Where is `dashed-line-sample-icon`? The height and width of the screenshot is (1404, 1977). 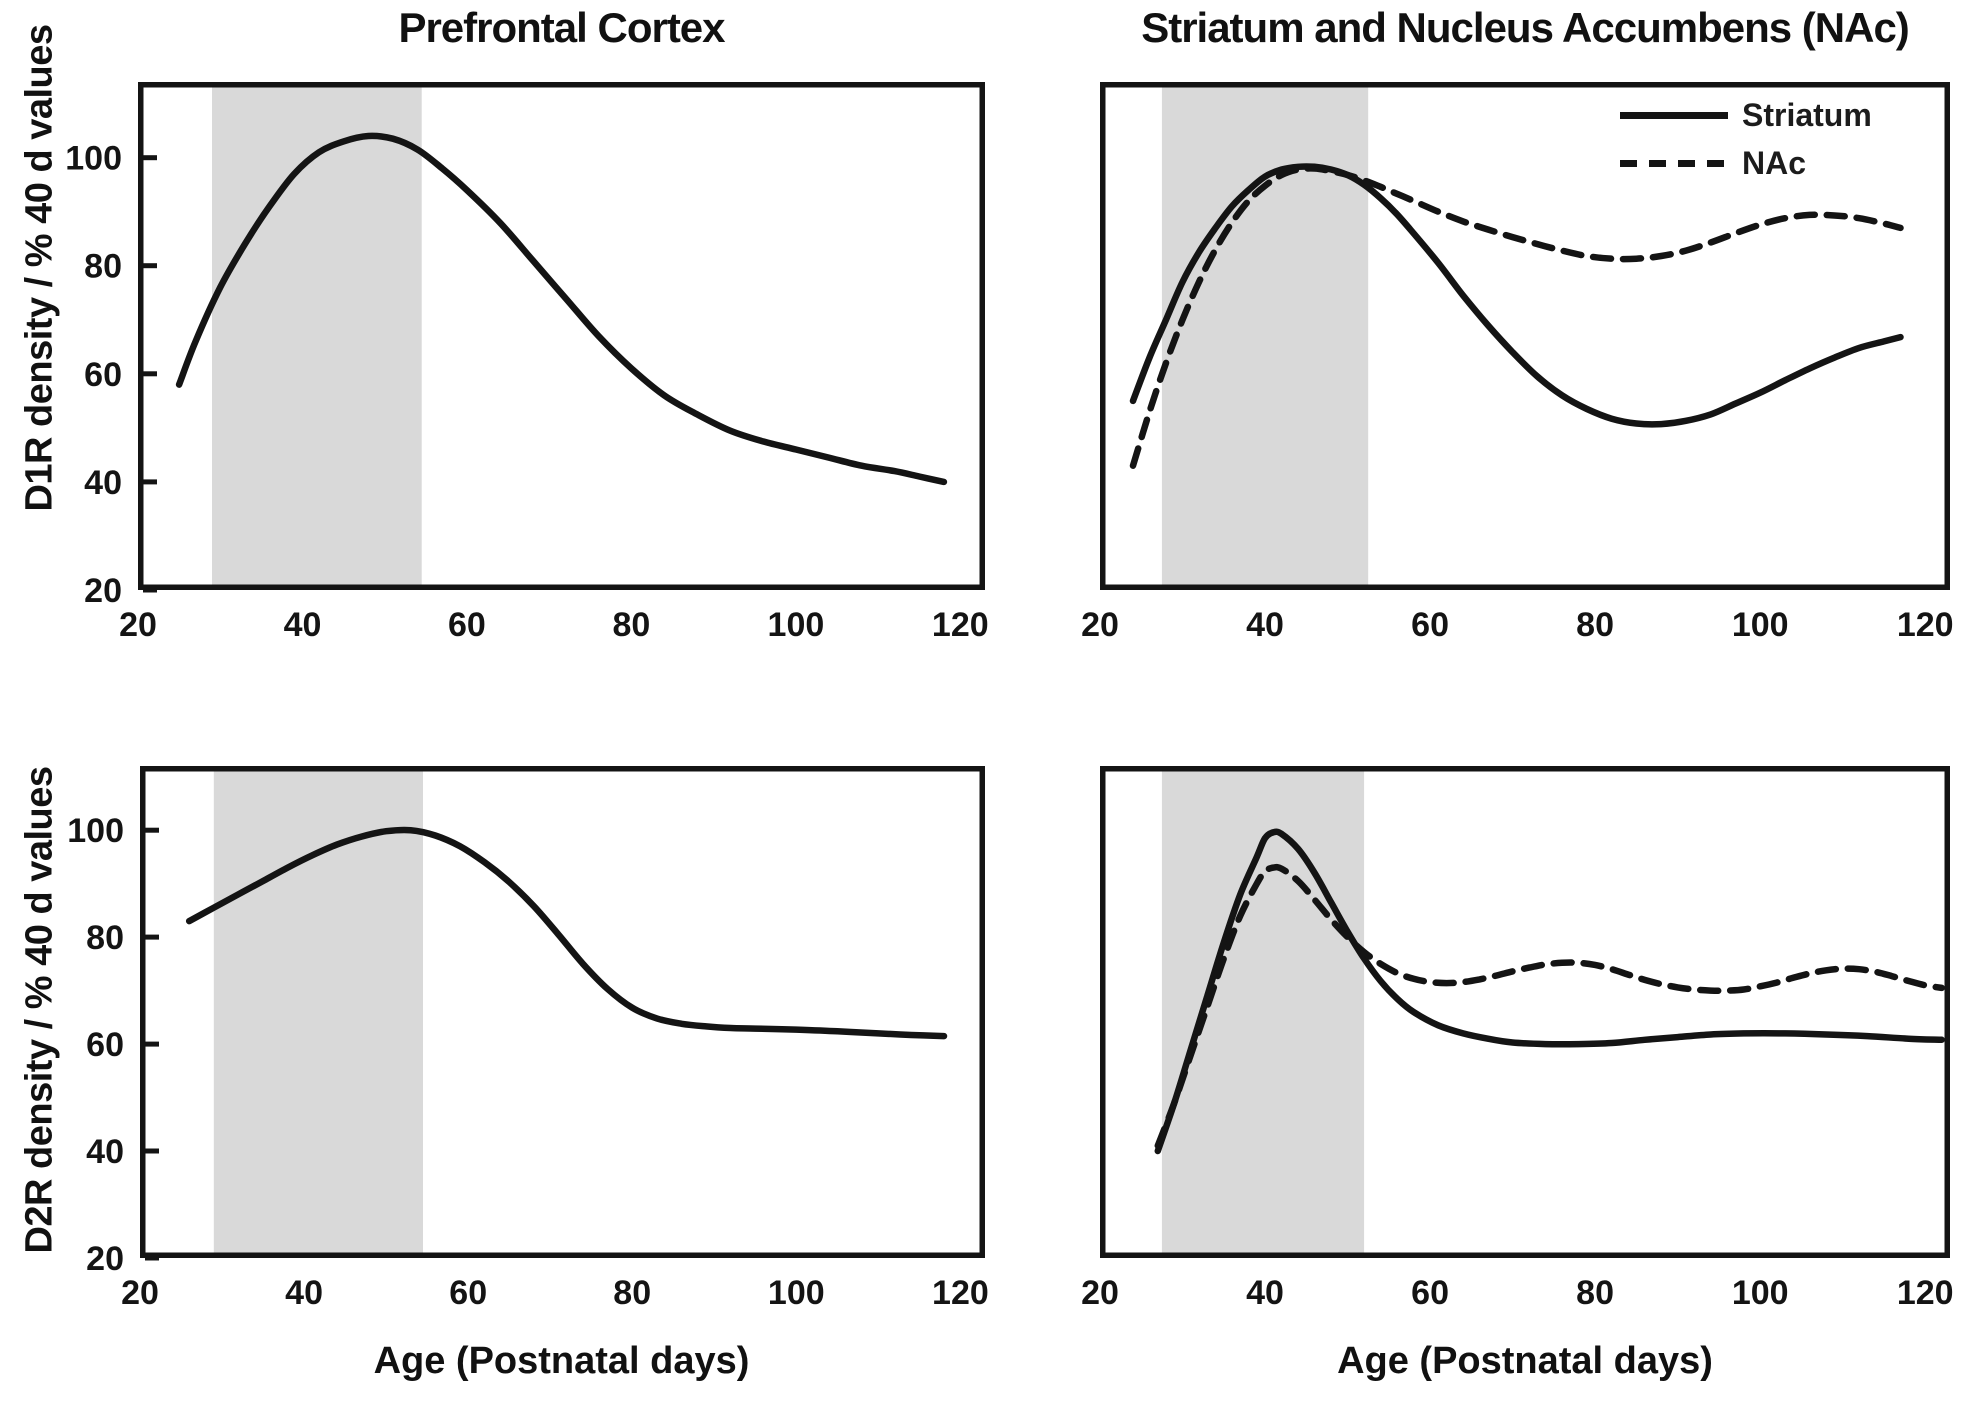
dashed-line-sample-icon is located at coordinates (1674, 163).